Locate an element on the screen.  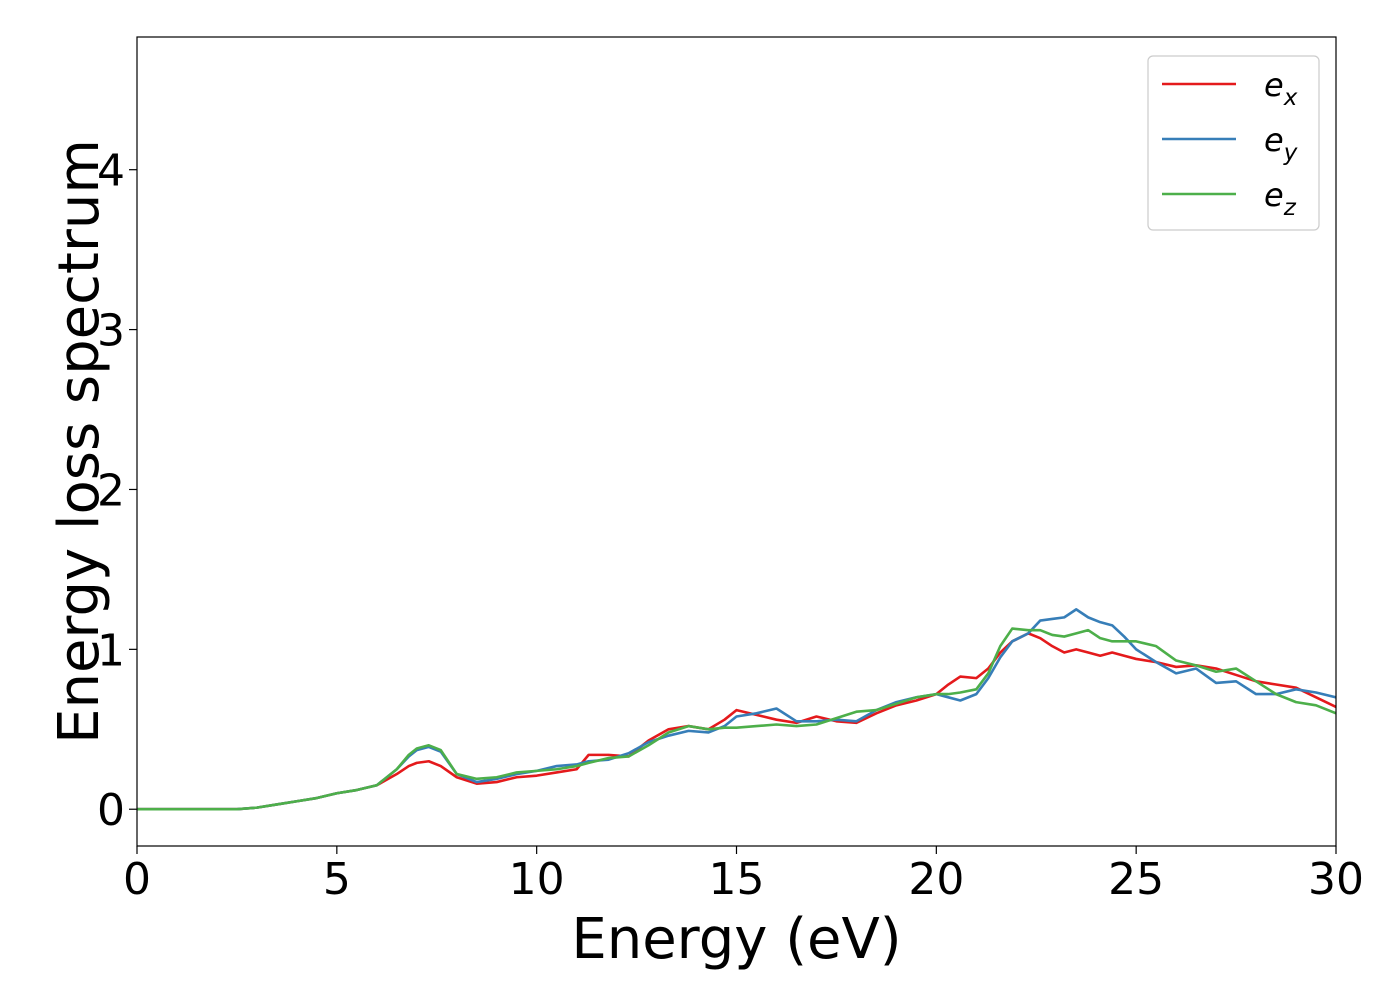
x-axis-title: Energy (eV) is located at coordinates (736, 939).